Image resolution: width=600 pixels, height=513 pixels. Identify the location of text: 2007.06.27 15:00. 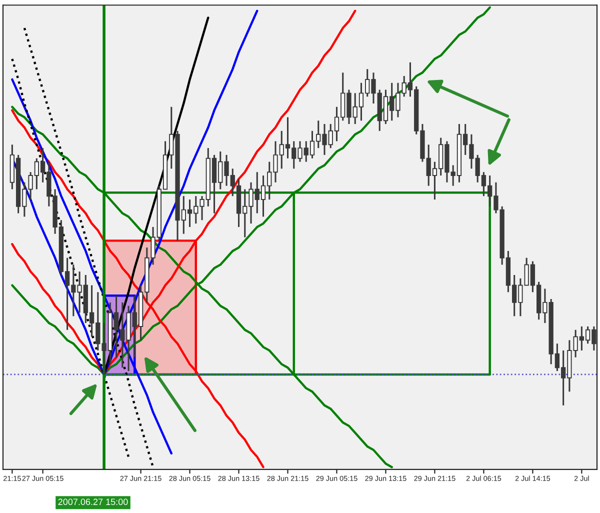
(93, 502).